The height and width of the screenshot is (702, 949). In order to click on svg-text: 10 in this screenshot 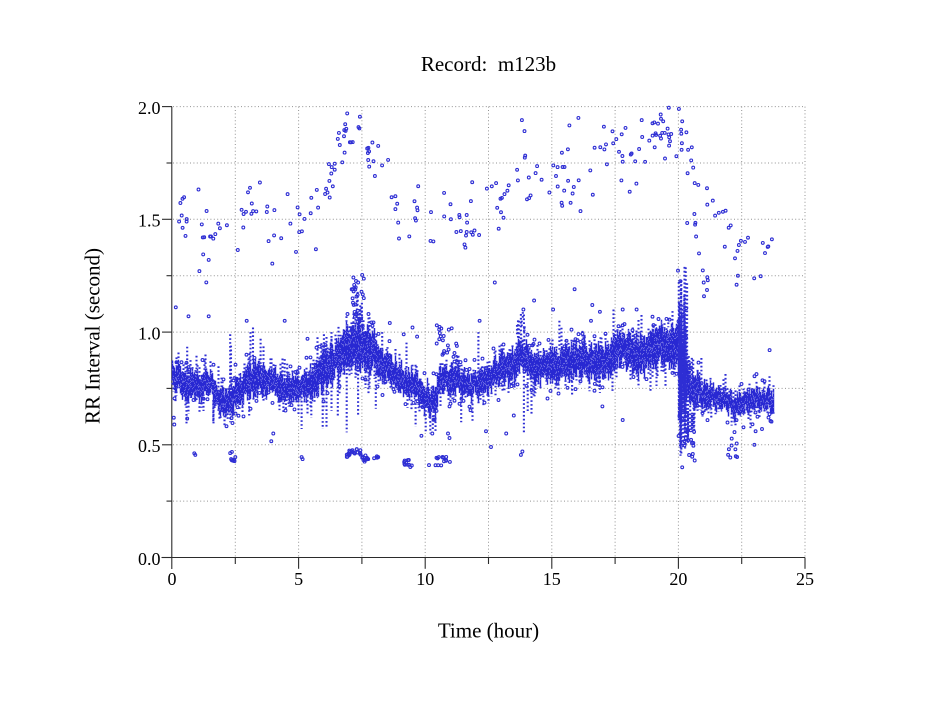, I will do `click(425, 579)`.